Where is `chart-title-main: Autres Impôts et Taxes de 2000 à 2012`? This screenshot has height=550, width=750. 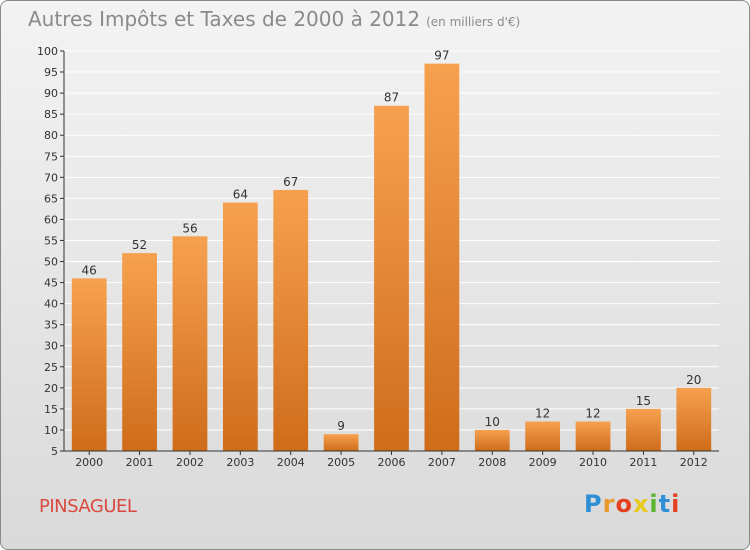
chart-title-main: Autres Impôts et Taxes de 2000 à 2012 is located at coordinates (224, 19).